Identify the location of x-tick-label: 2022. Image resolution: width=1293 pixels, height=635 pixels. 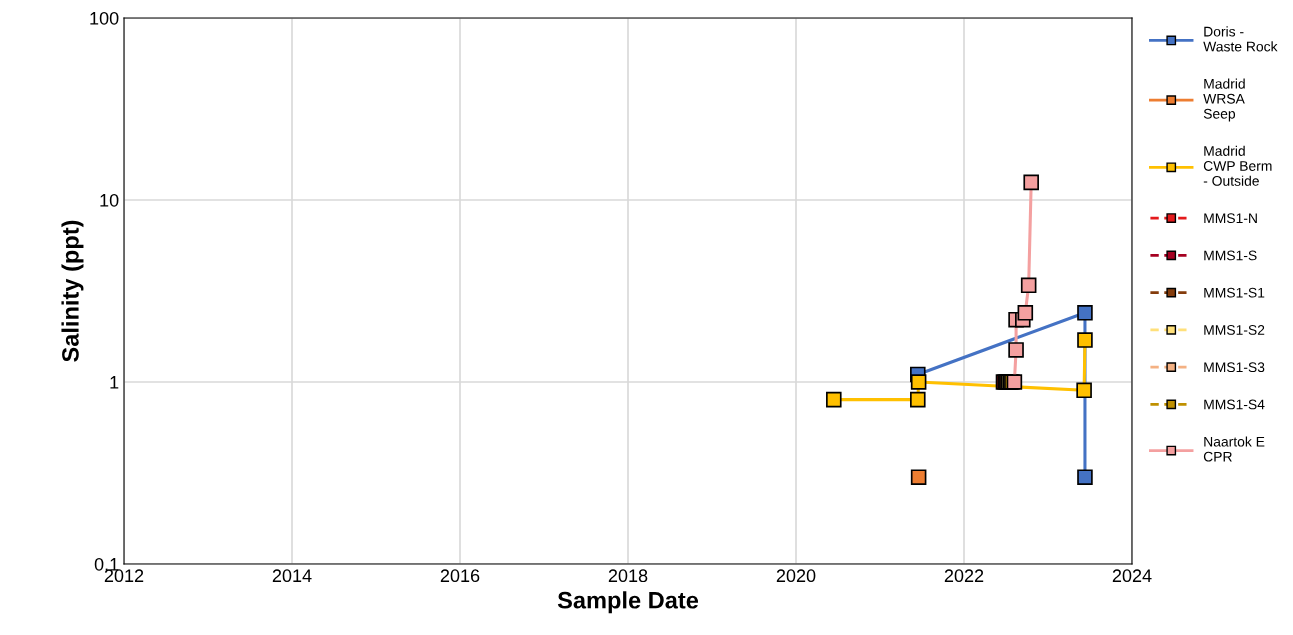
(964, 576).